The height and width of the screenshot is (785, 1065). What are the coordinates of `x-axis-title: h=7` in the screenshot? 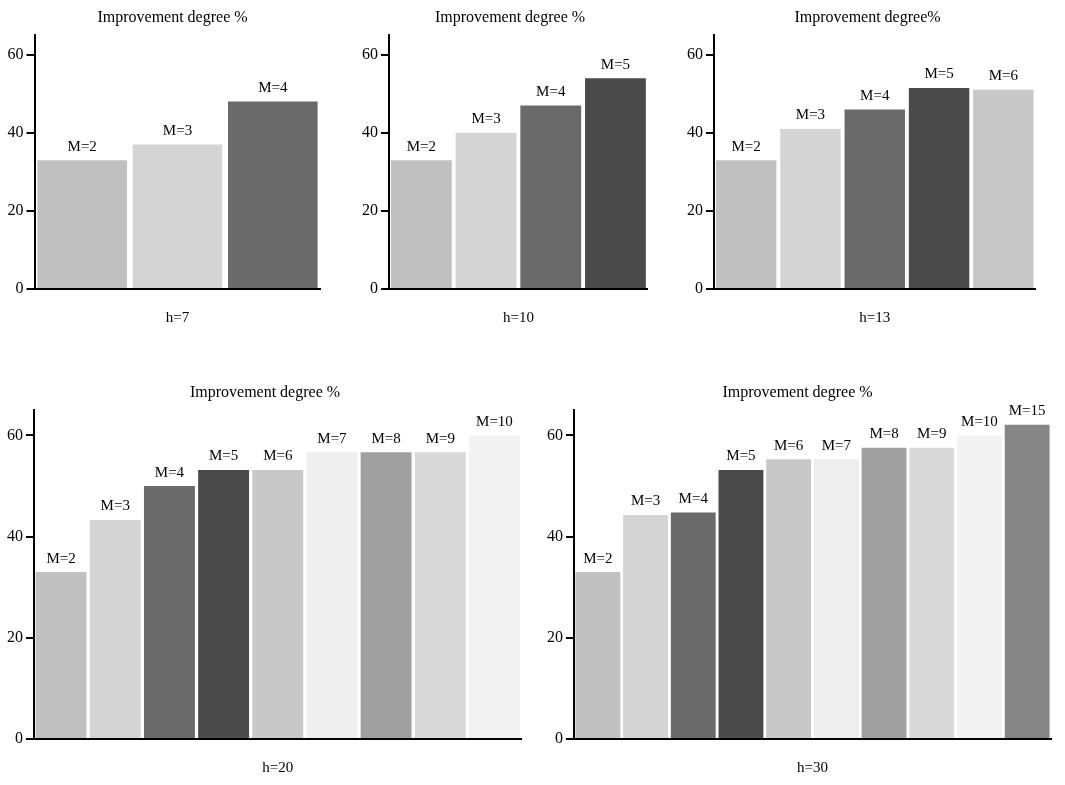 It's located at (177, 316).